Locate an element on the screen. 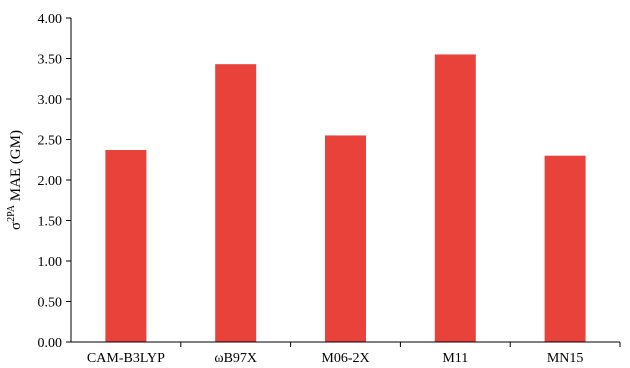  y-axis-label-rest: MAE (GM) is located at coordinates (16, 167).